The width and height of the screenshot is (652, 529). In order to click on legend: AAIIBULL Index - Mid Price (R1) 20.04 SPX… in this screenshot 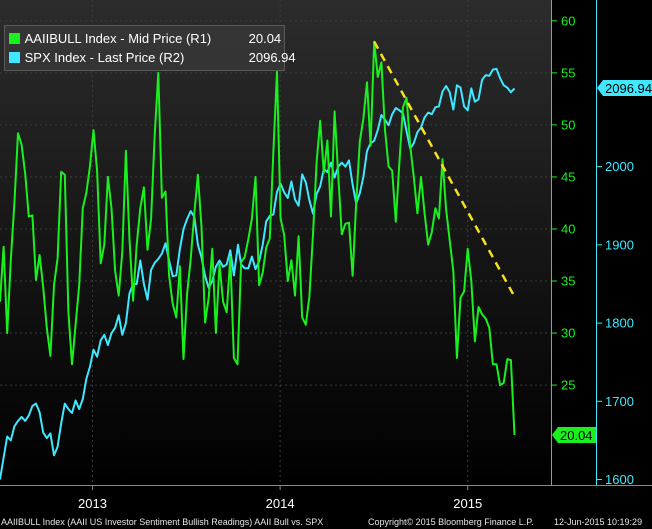, I will do `click(150, 48)`.